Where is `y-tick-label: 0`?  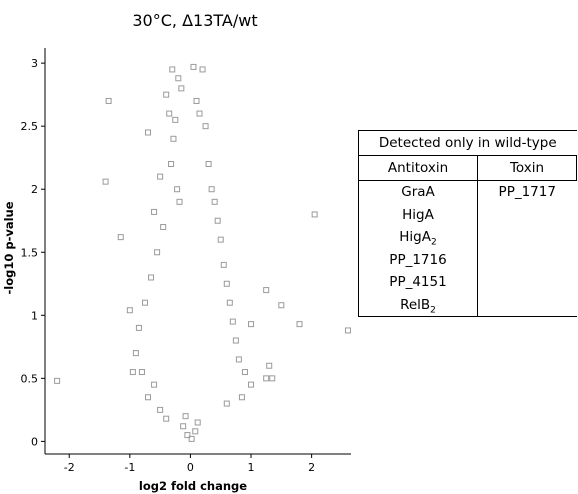 y-tick-label: 0 is located at coordinates (34, 441).